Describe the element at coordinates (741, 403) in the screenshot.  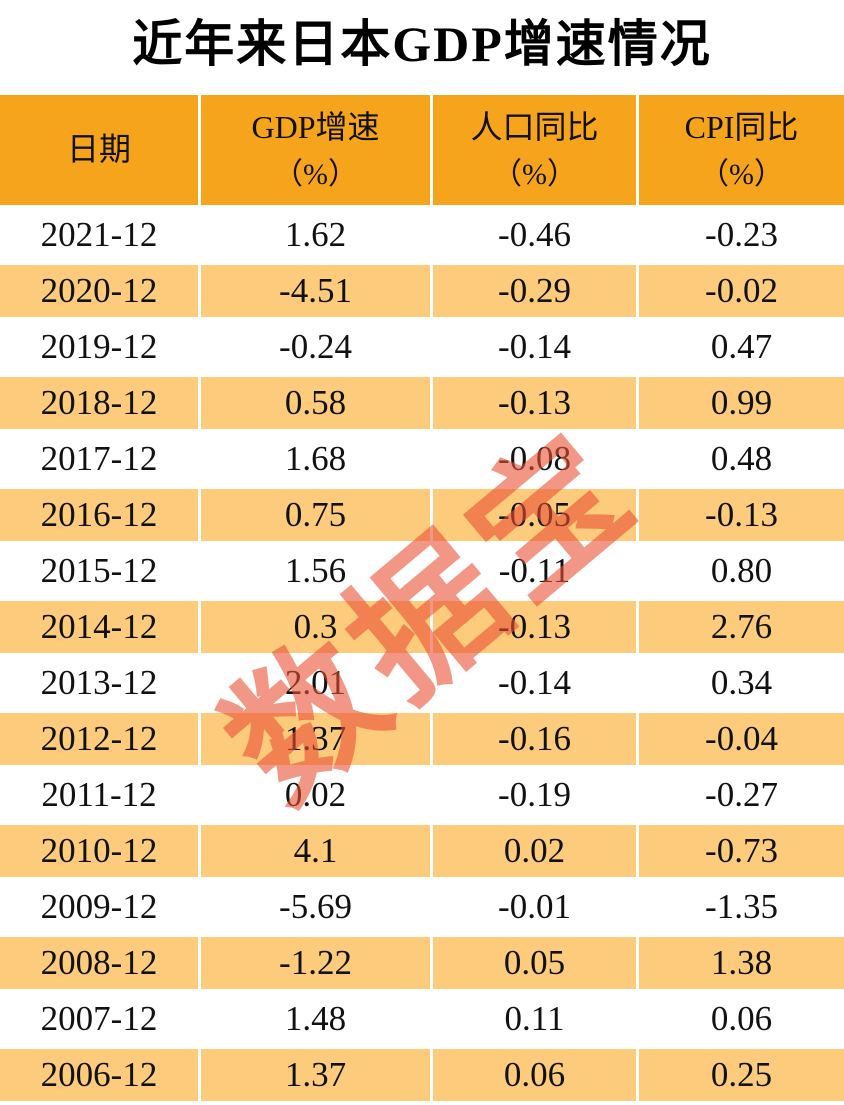
I see `cell-cpi: 0.99` at that location.